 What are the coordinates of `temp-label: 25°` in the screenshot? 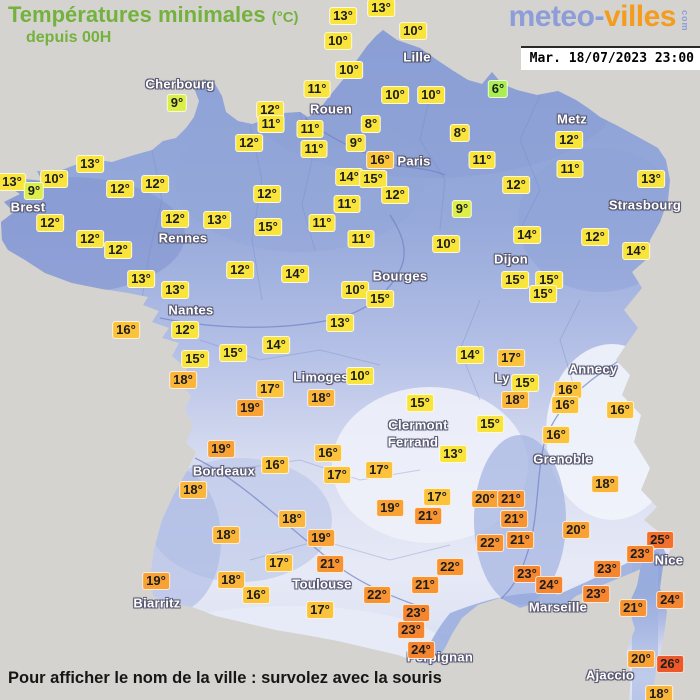 It's located at (660, 540).